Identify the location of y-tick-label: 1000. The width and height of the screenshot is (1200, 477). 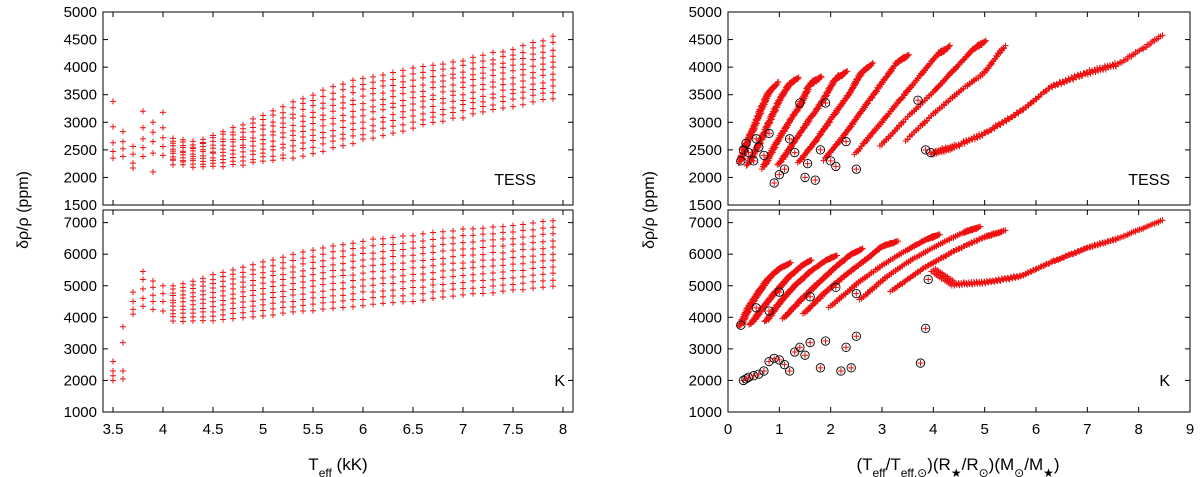
(80, 412).